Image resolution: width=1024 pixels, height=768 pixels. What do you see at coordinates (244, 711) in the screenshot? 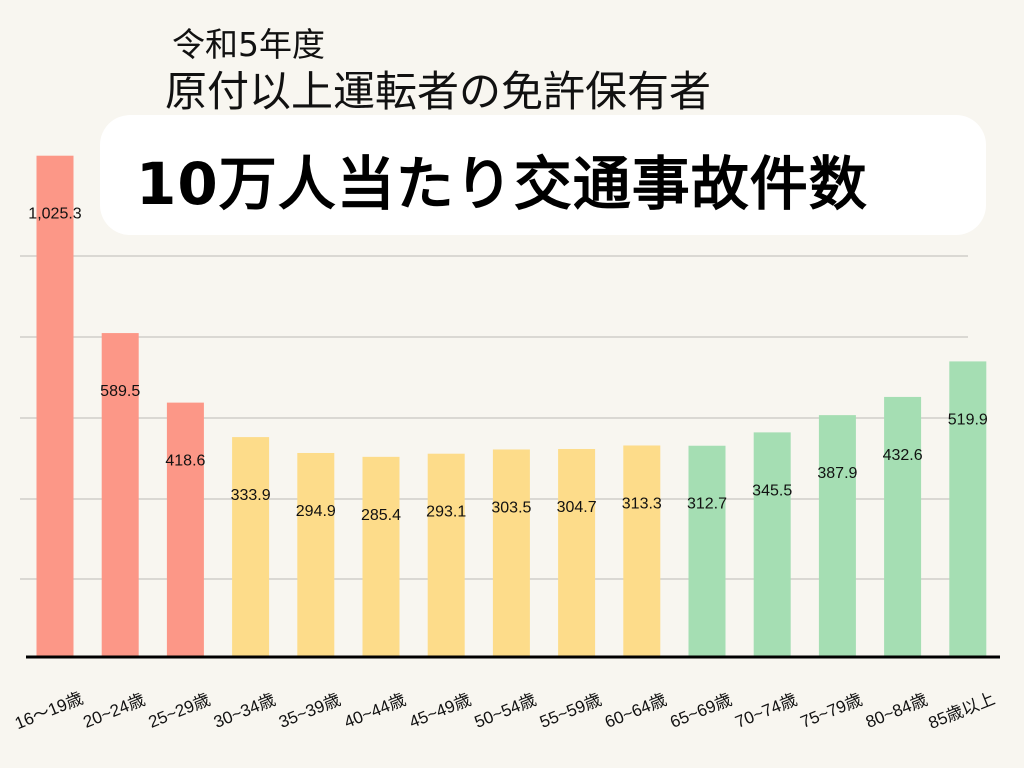
I see `x-tick-label: 30~34歳` at bounding box center [244, 711].